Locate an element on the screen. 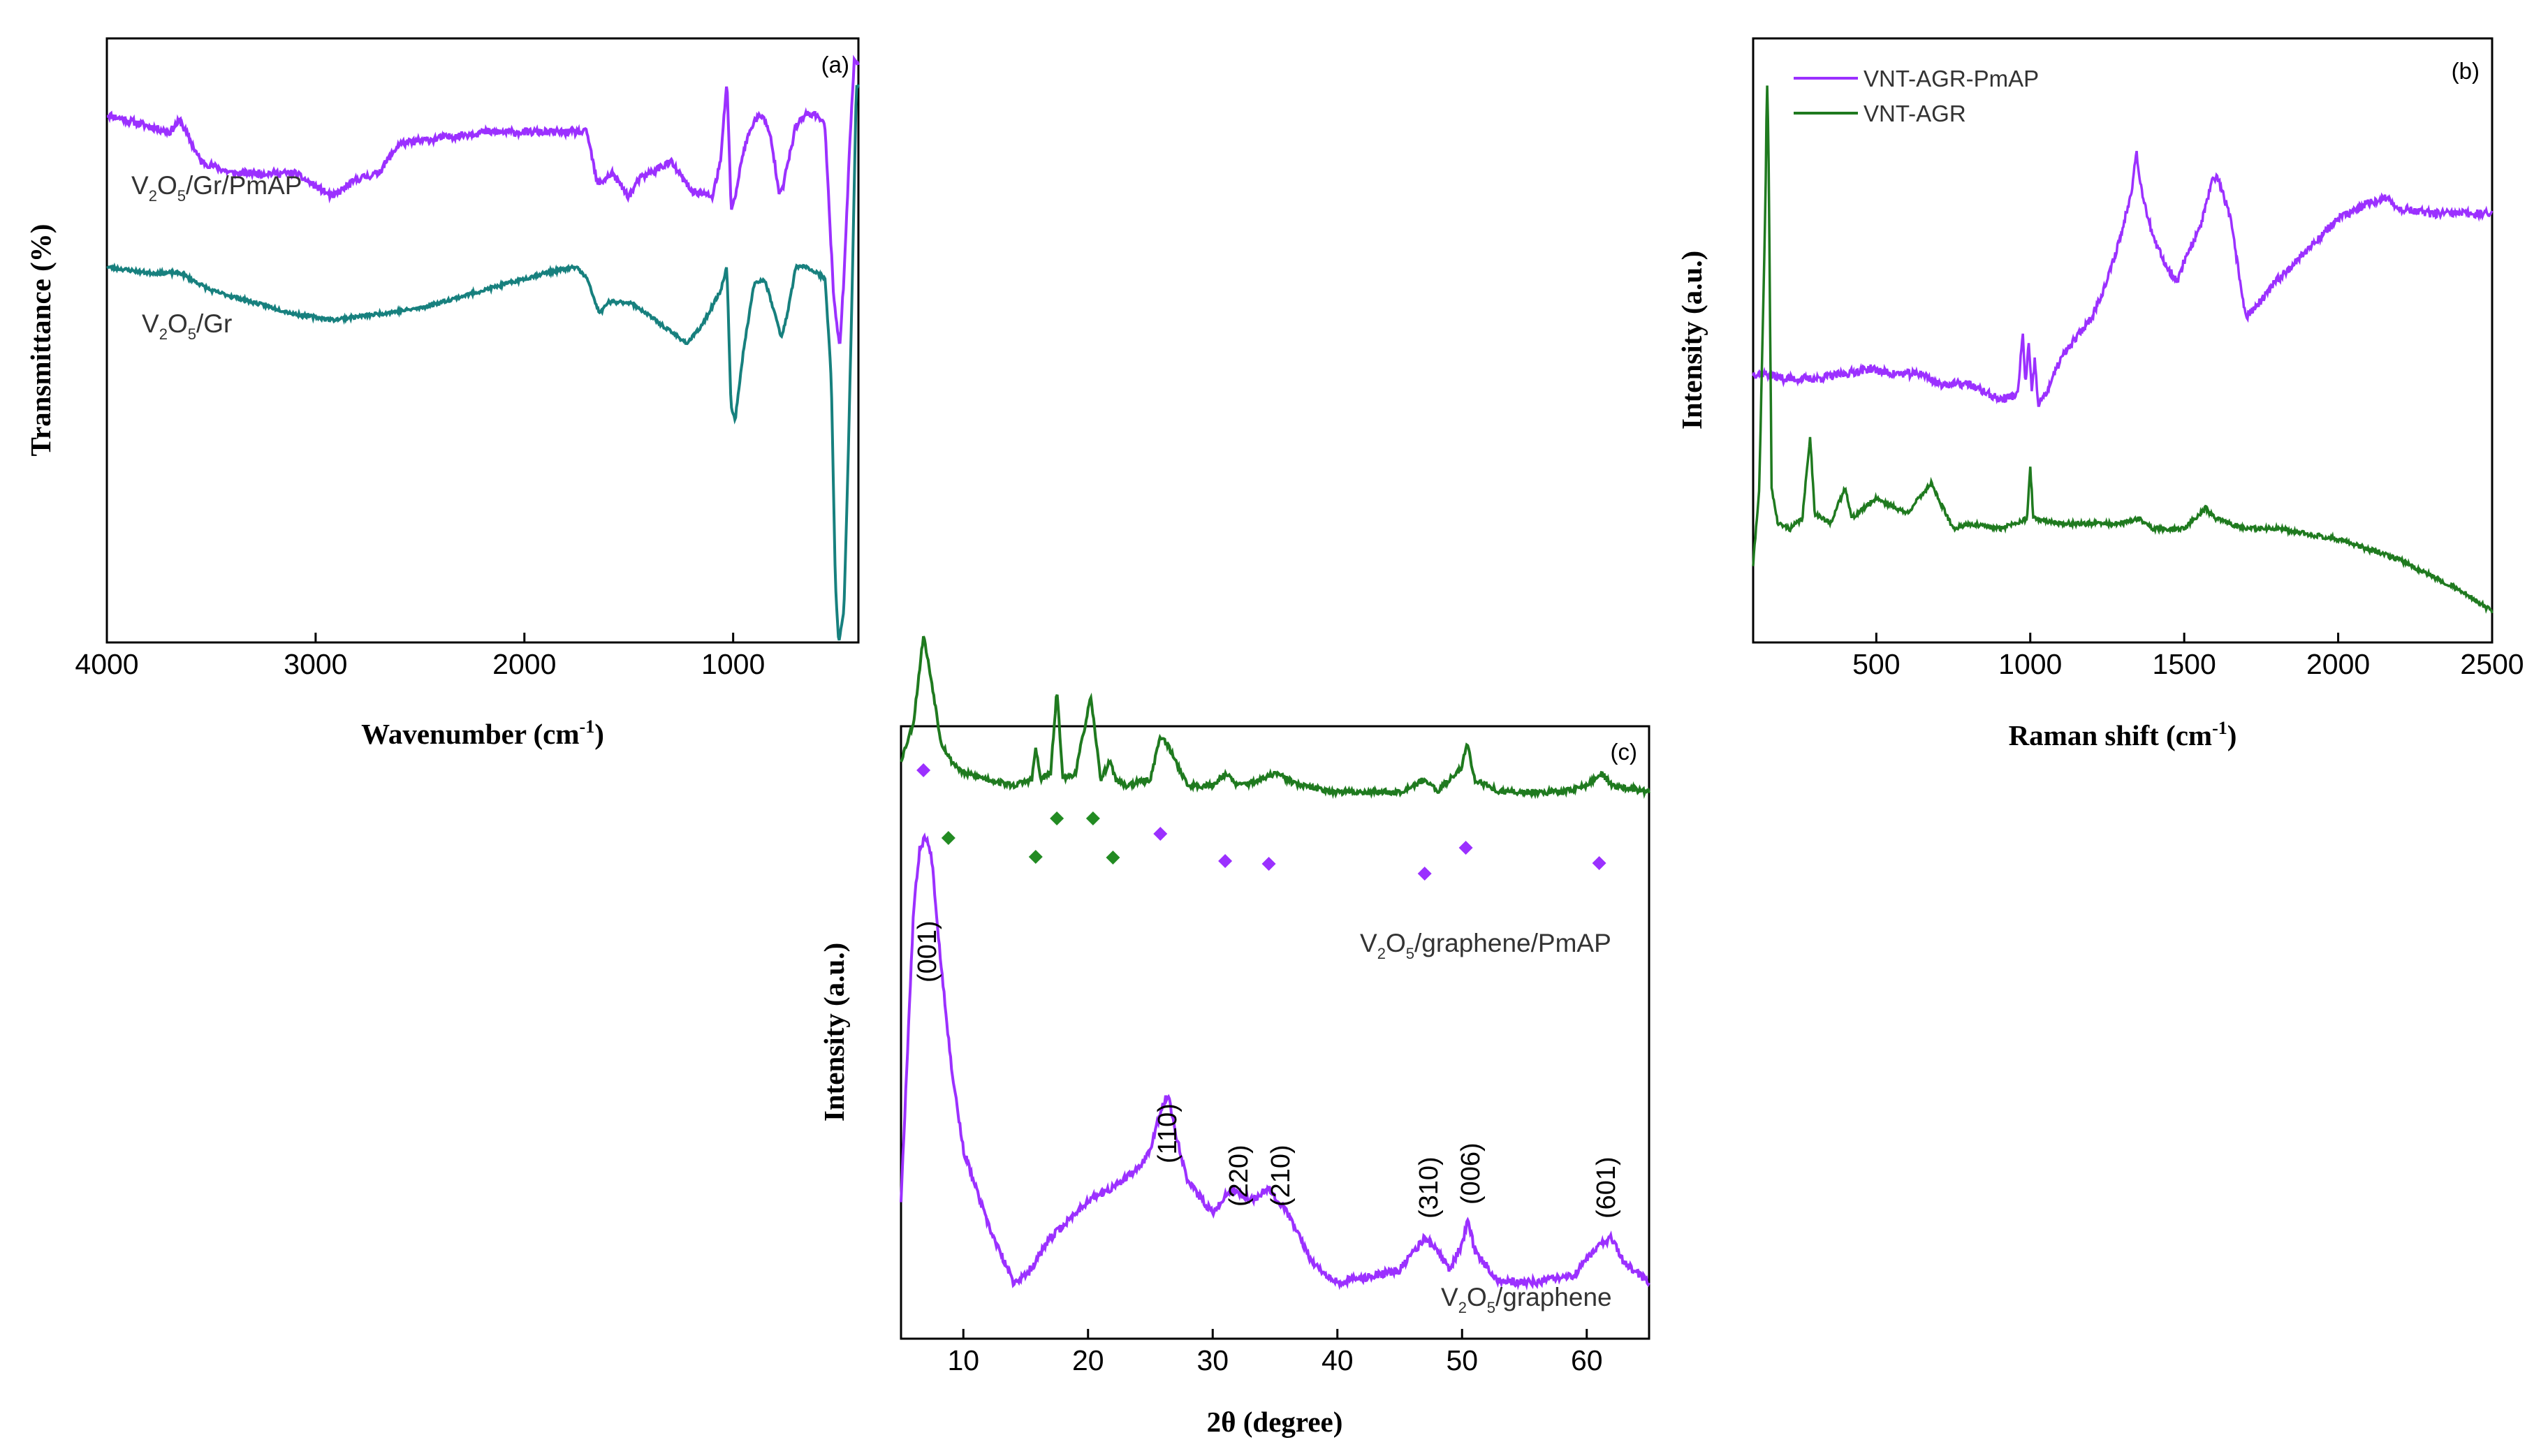 This screenshot has height=1456, width=2548. x-tick-label-4000: 4000 is located at coordinates (106, 664).